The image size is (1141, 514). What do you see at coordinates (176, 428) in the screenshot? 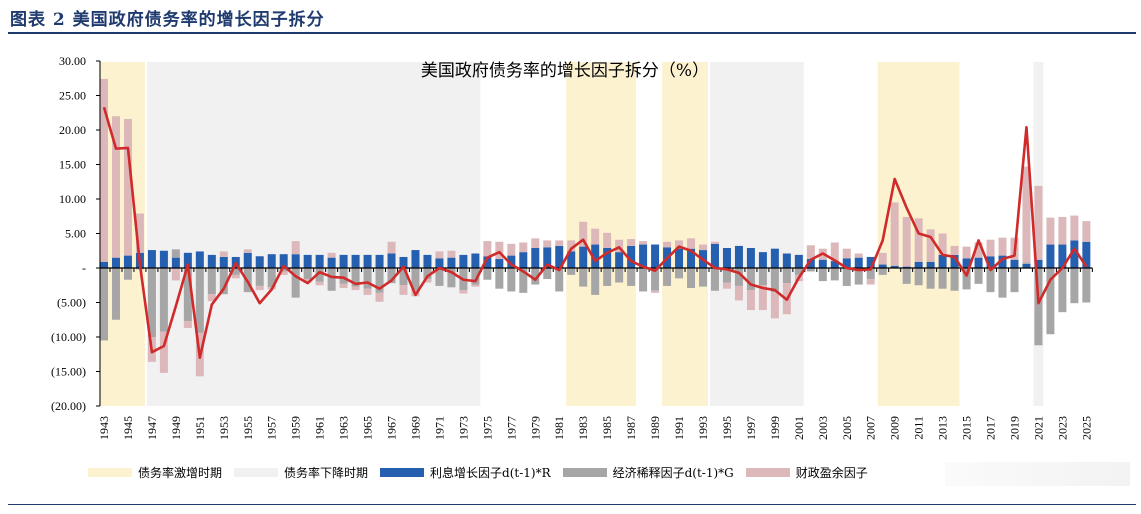
I see `x-tick-label: 1949` at bounding box center [176, 428].